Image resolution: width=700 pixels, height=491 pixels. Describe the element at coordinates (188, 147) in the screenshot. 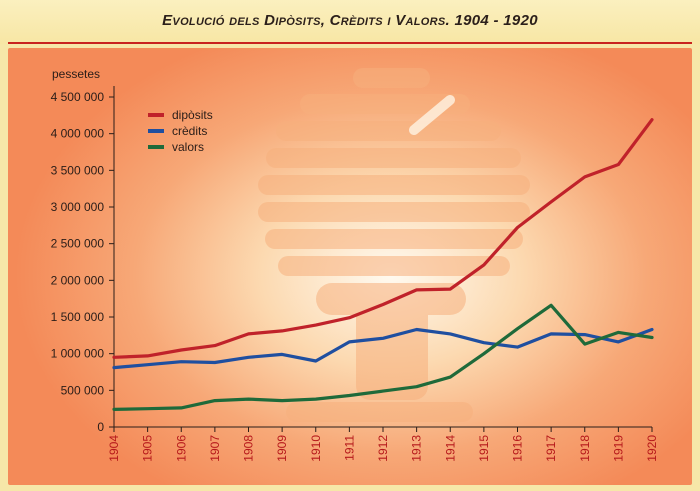

I see `legend-label: valors` at that location.